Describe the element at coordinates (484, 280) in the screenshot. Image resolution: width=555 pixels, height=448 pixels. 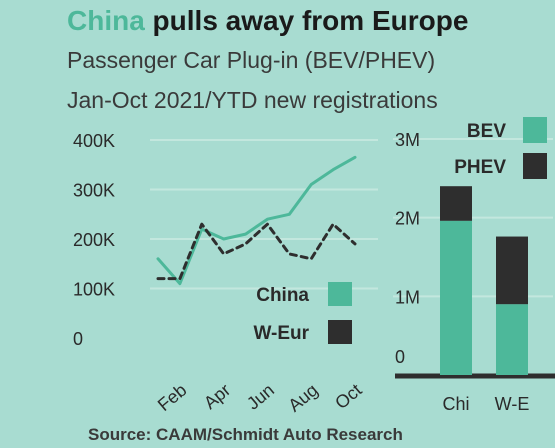
I see `bar-chart-bars` at that location.